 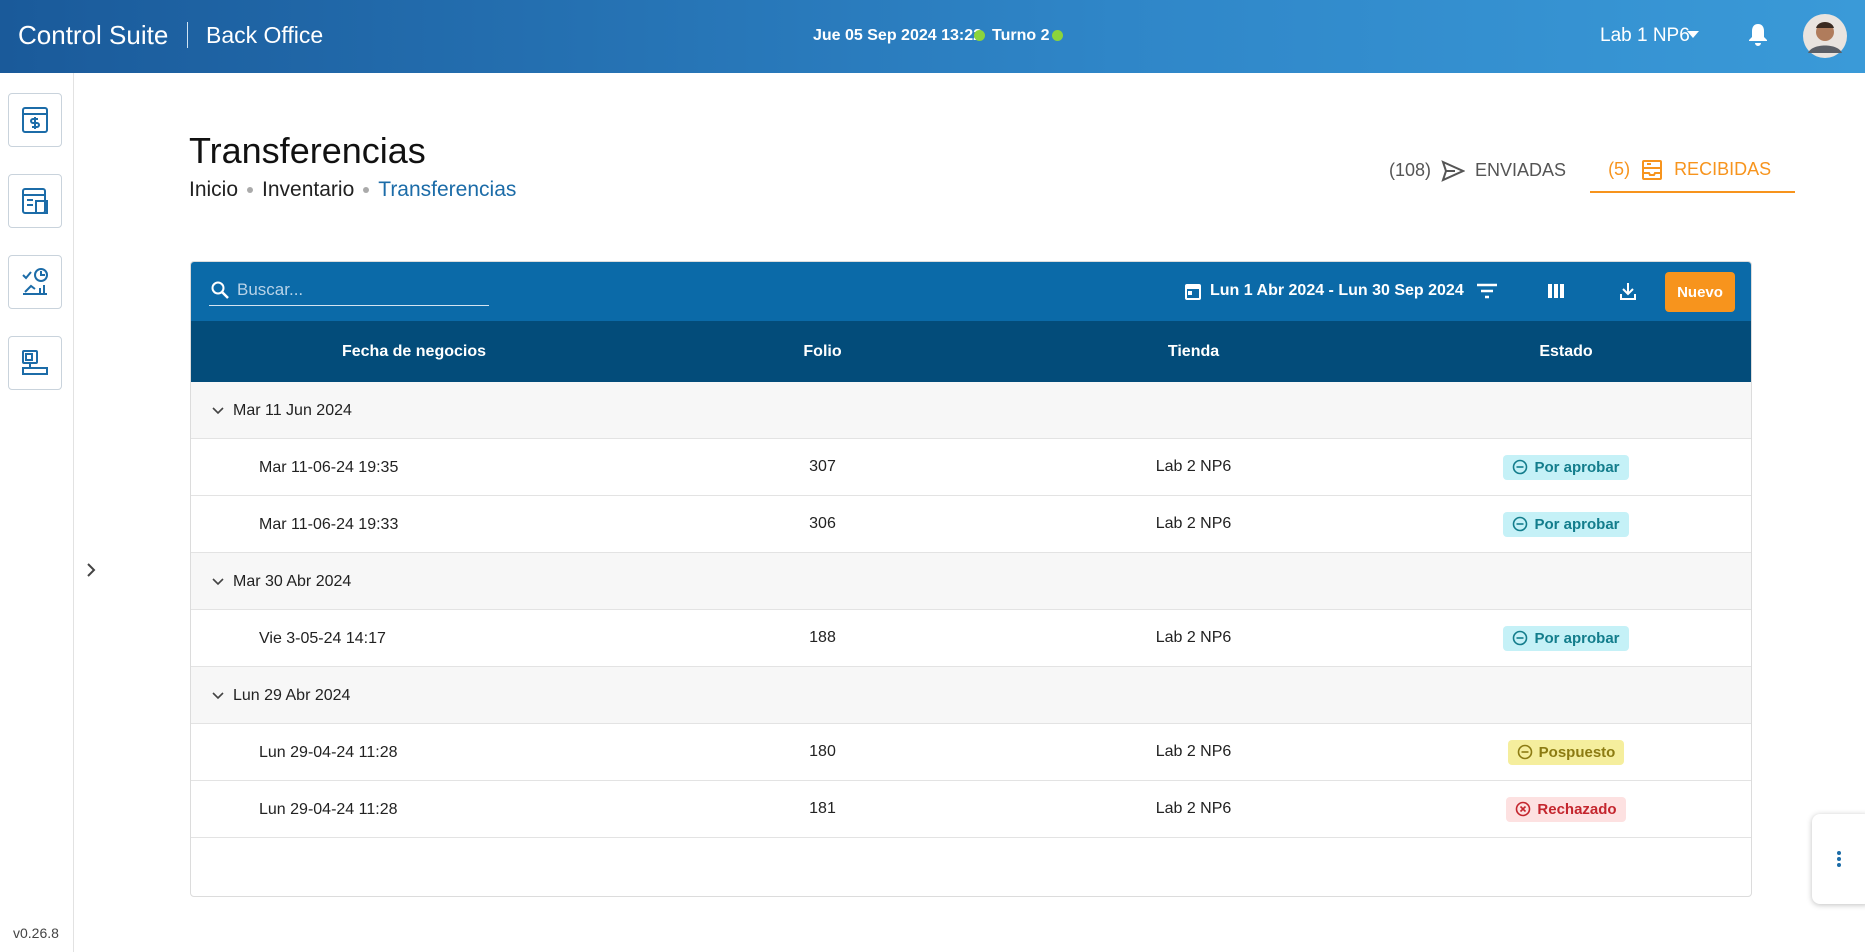 I want to click on search-icon, so click(x=220, y=290).